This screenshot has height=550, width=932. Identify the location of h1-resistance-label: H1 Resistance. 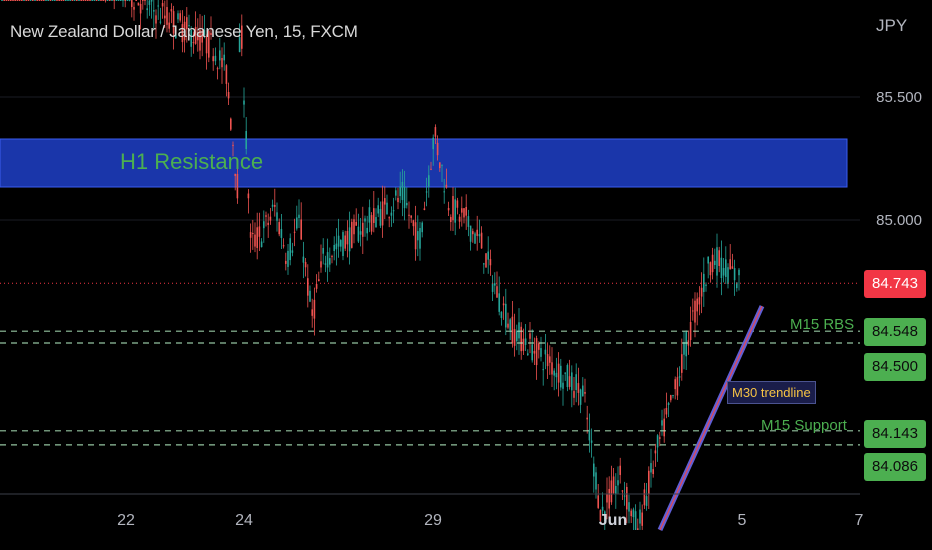
(192, 161).